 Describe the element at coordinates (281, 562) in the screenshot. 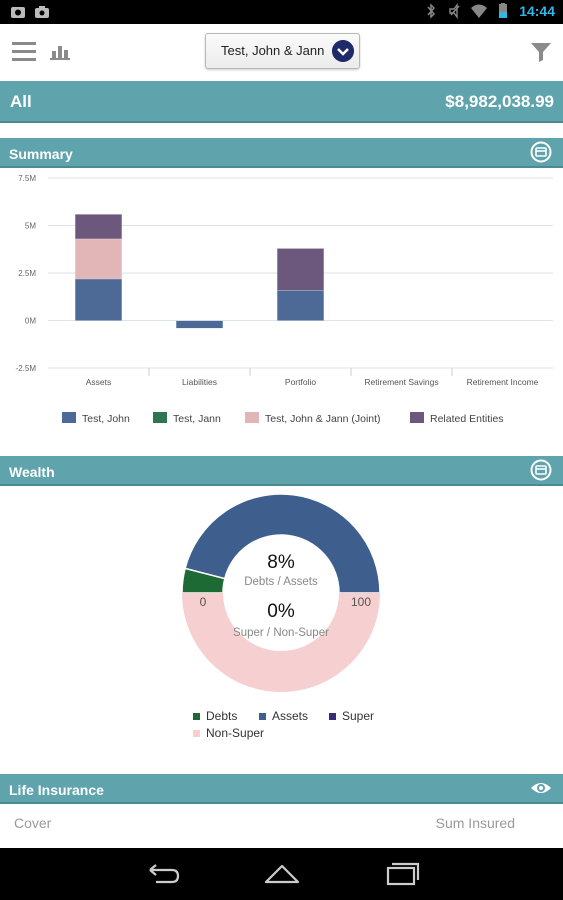

I see `debts-assets-value: 8%` at that location.